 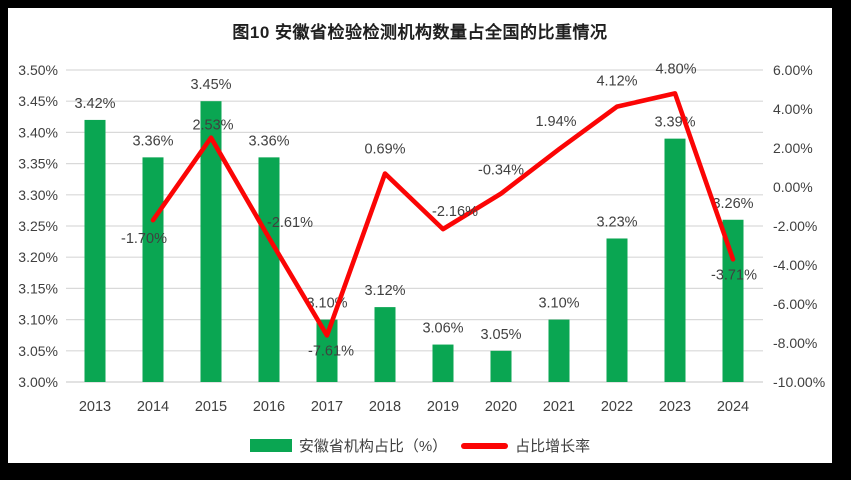 What do you see at coordinates (211, 407) in the screenshot?
I see `x-axis-tick-2015: 2015` at bounding box center [211, 407].